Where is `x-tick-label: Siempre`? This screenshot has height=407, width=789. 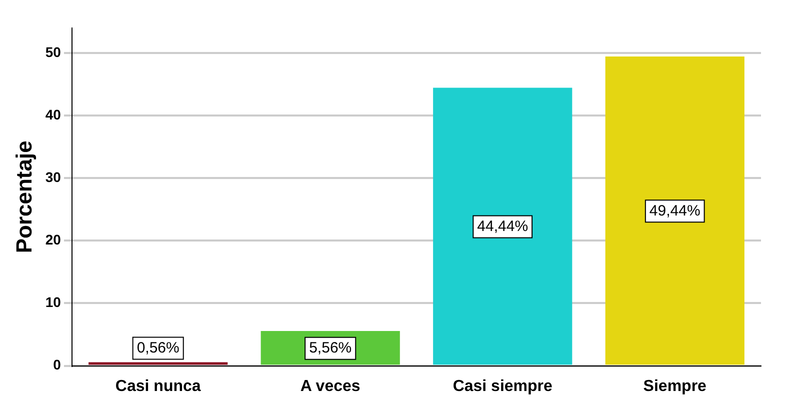
x-tick-label: Siempre is located at coordinates (675, 386).